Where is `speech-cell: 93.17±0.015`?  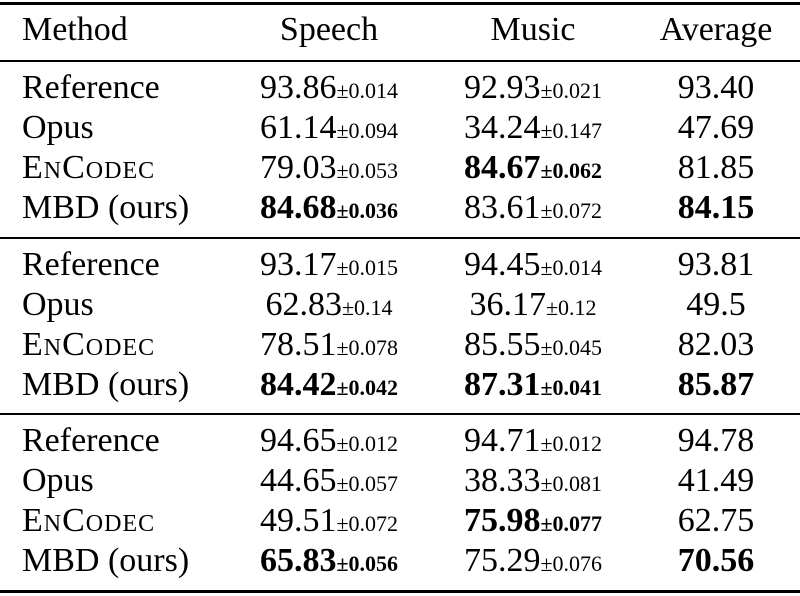
speech-cell: 93.17±0.015 is located at coordinates (329, 266).